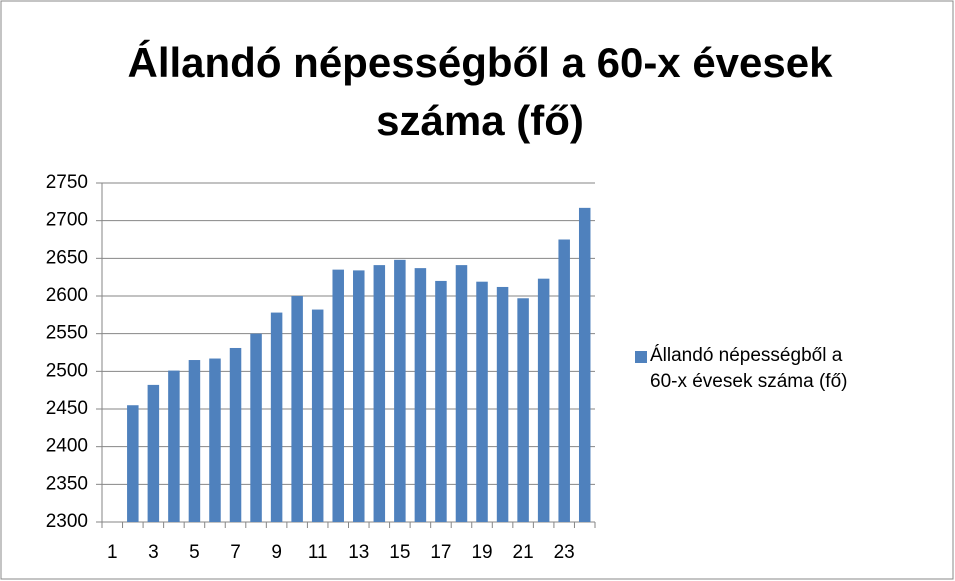 Image resolution: width=955 pixels, height=581 pixels. What do you see at coordinates (67, 370) in the screenshot?
I see `y-tick-label: 2500` at bounding box center [67, 370].